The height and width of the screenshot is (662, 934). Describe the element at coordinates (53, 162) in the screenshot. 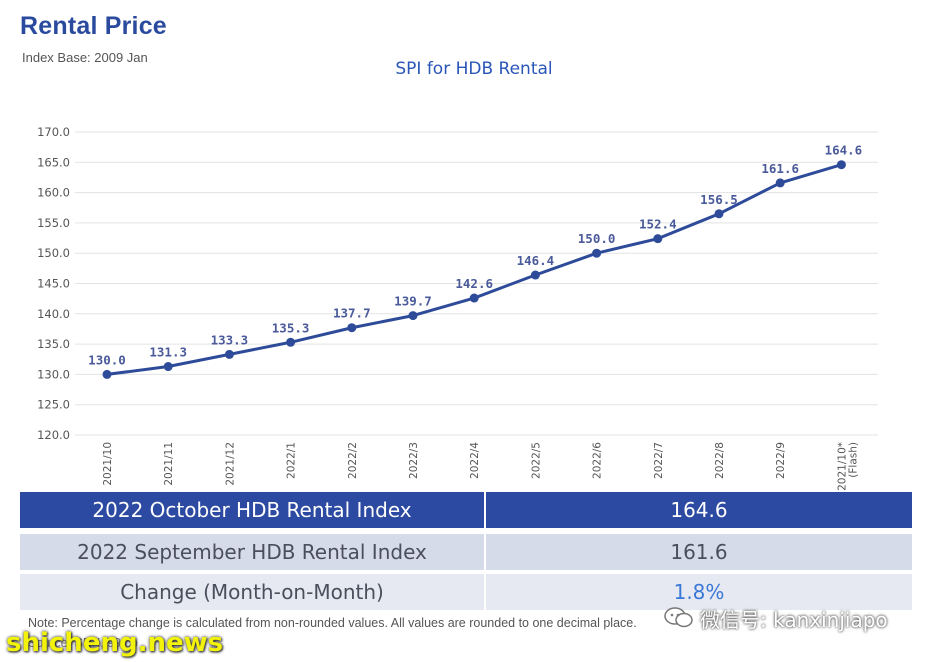

I see `y-tick-label: 165.0` at that location.